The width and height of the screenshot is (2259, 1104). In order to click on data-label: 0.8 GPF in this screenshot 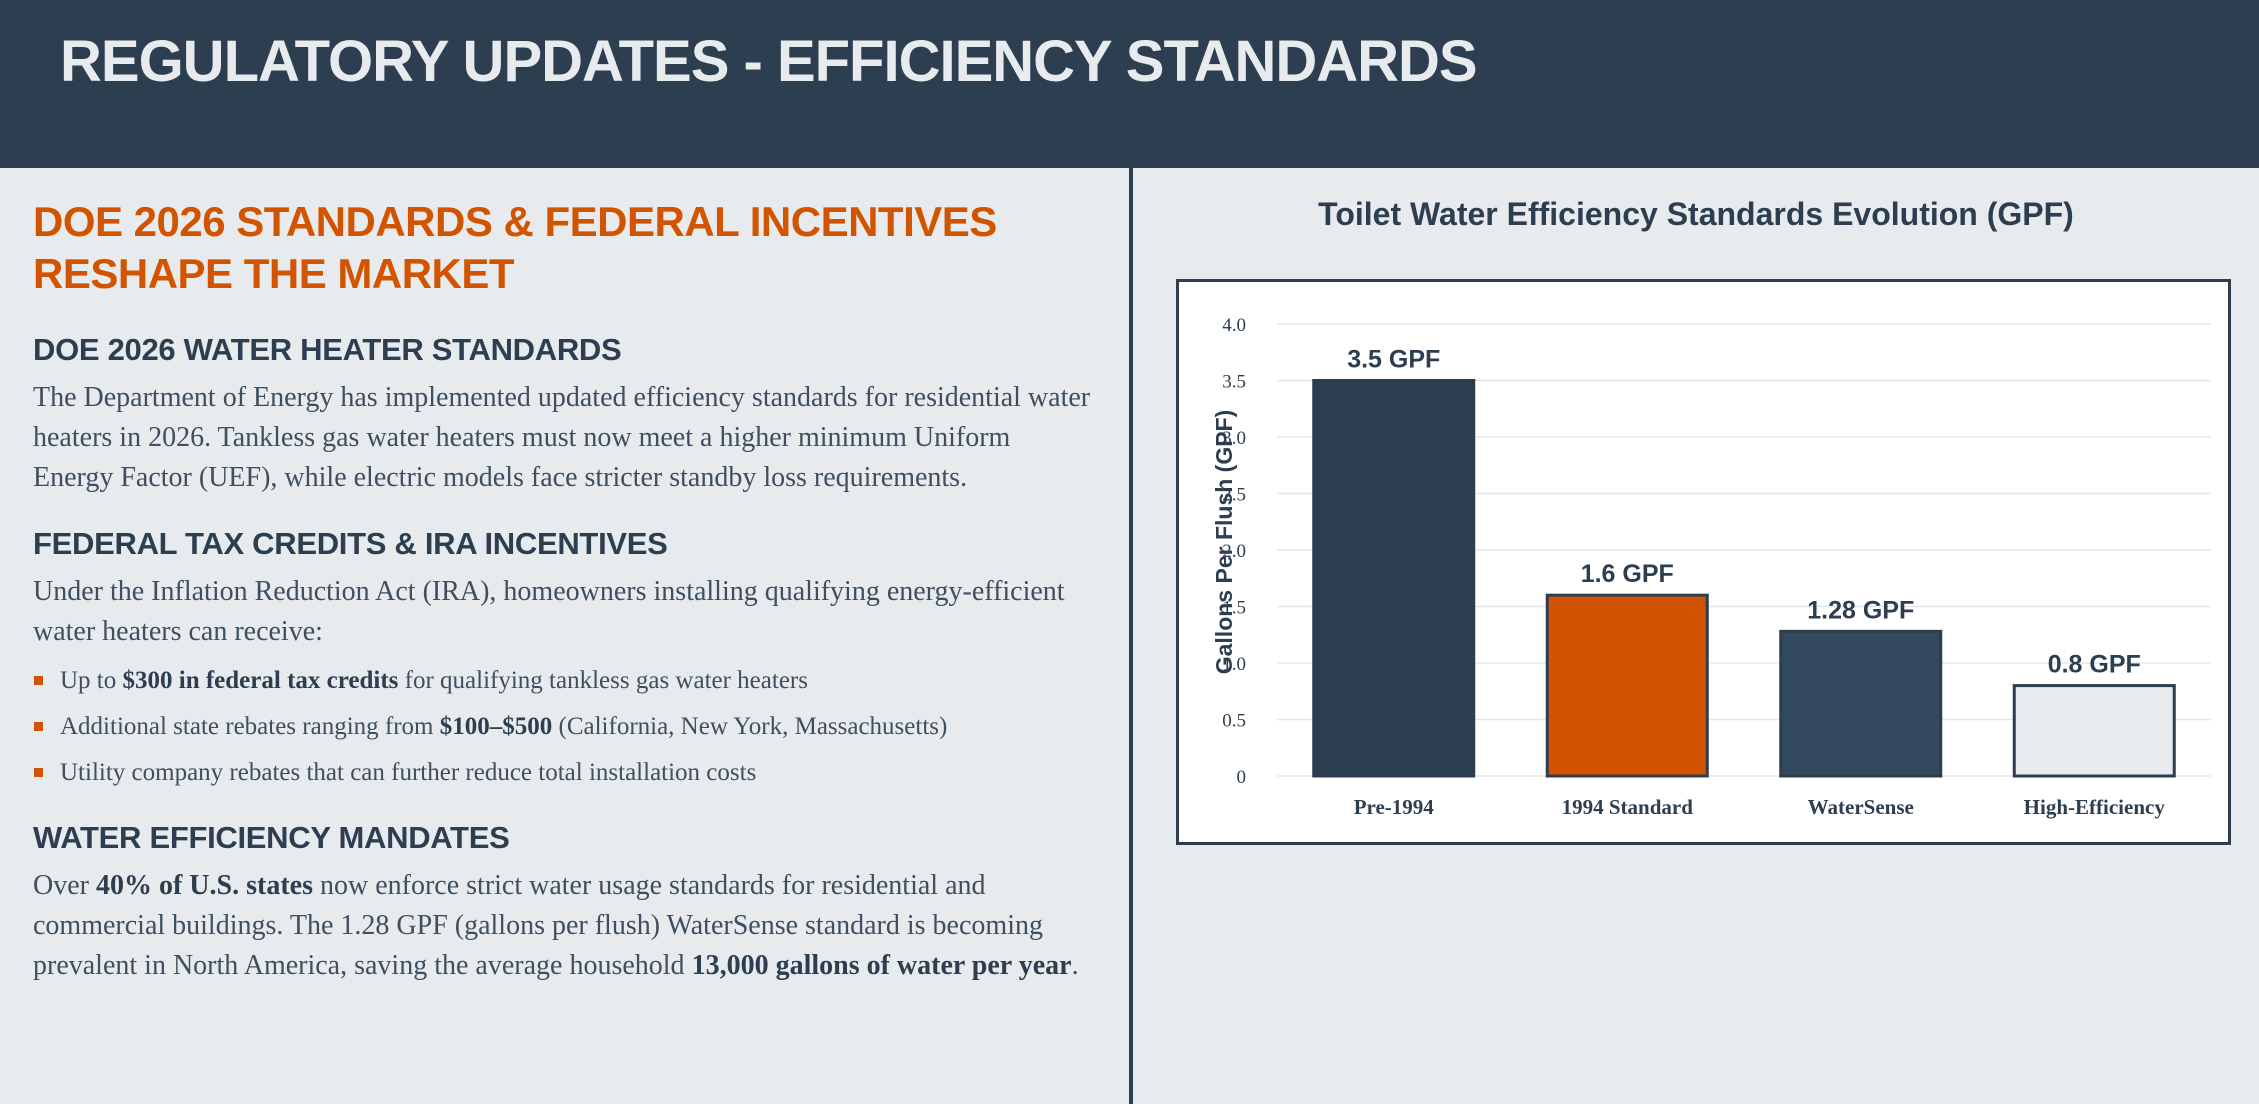, I will do `click(2094, 665)`.